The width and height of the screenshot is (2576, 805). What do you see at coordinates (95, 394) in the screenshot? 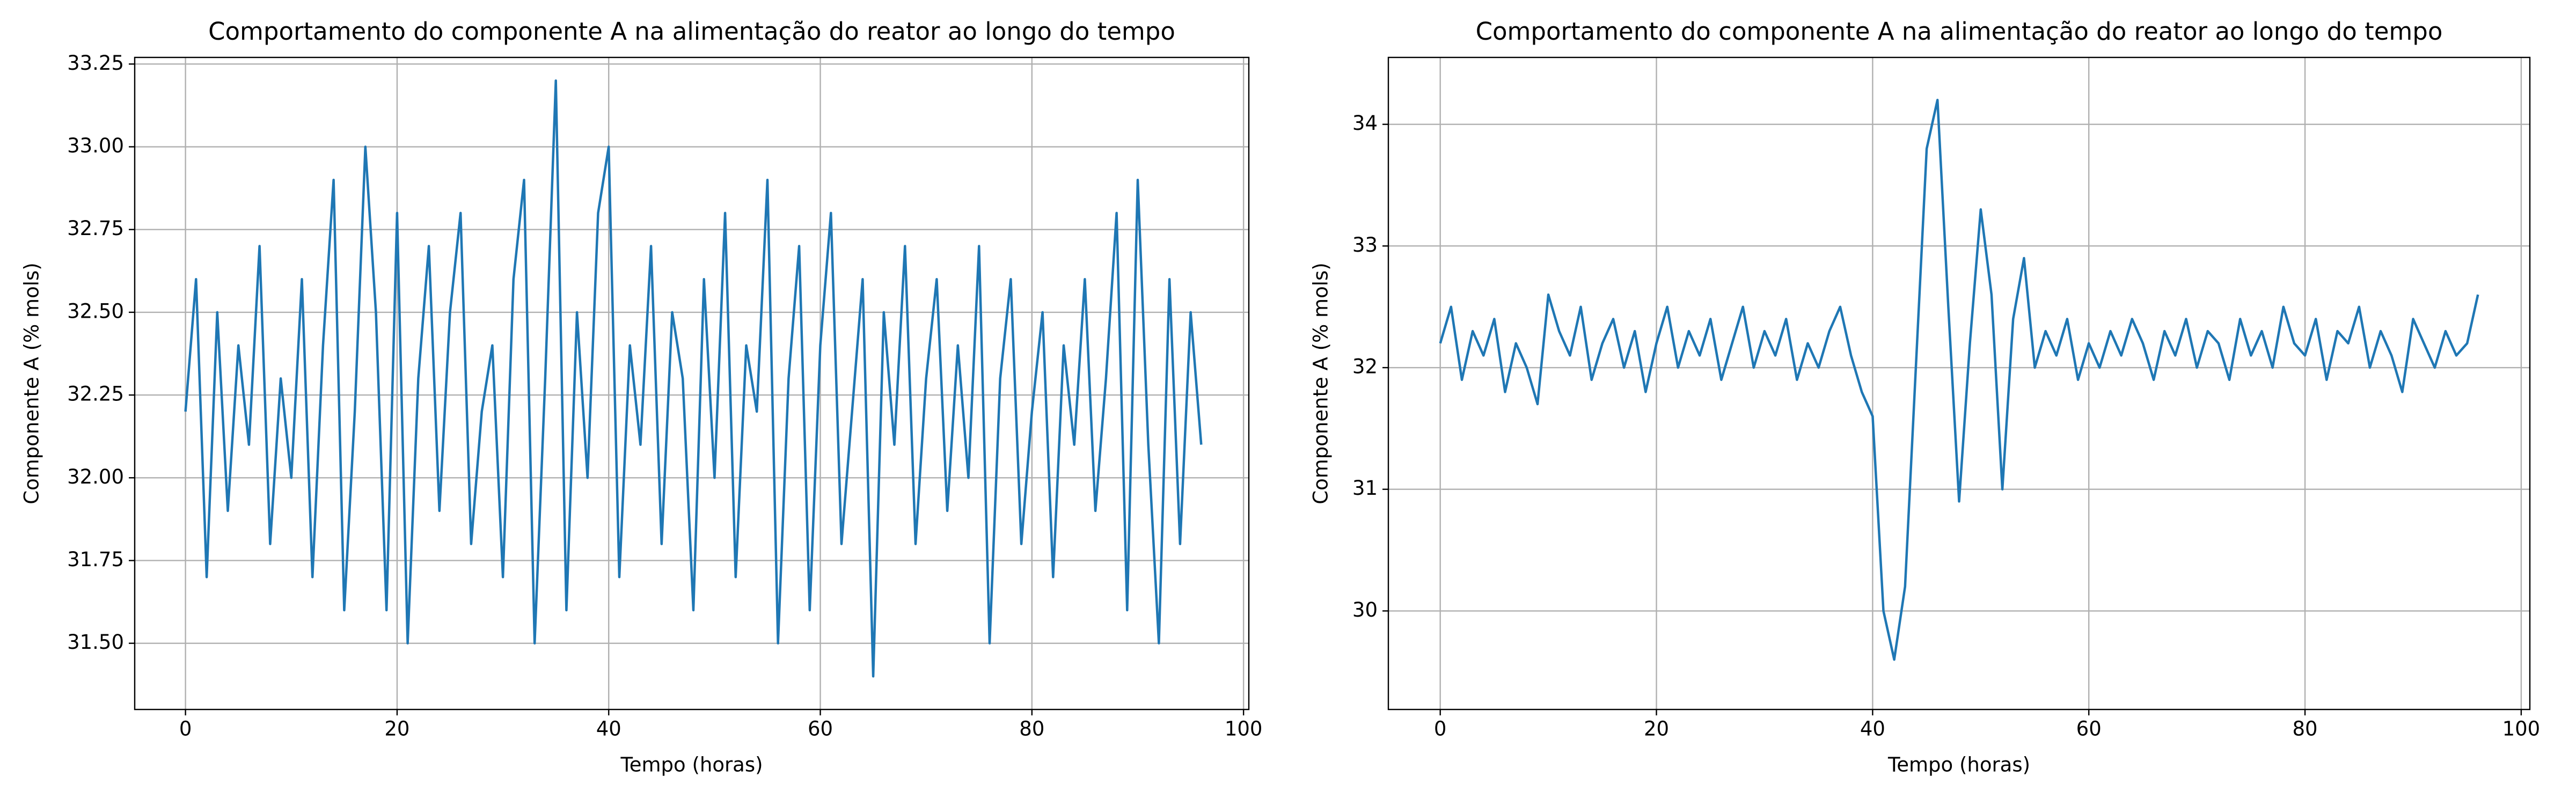
I see `y-tick-label: 32.25` at bounding box center [95, 394].